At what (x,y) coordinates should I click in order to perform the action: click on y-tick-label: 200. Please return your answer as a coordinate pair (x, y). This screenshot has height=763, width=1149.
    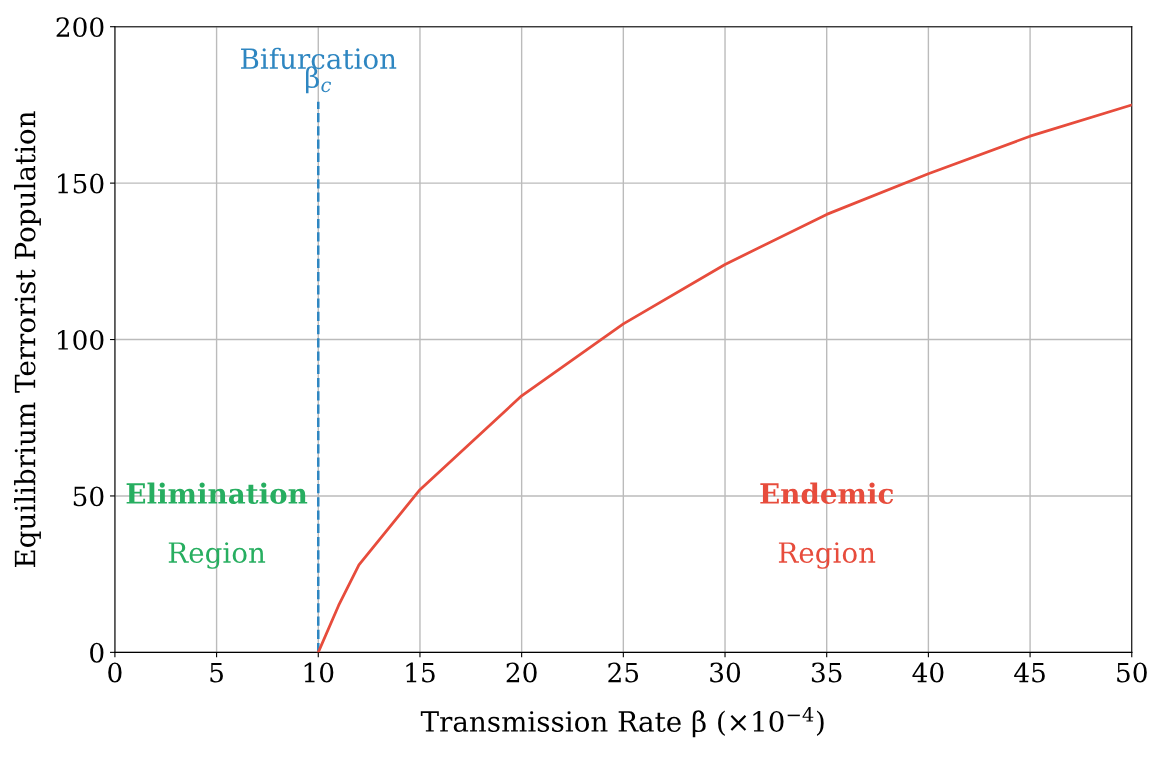
    Looking at the image, I should click on (80, 27).